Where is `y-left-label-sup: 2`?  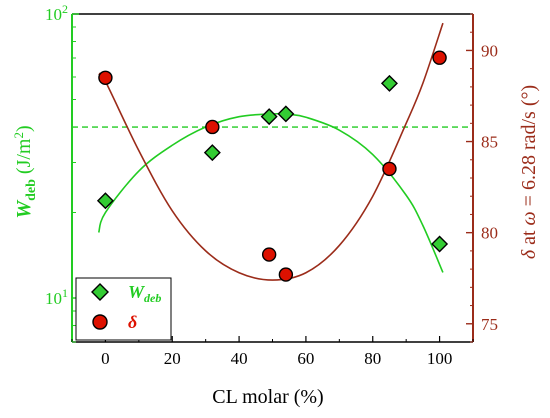
y-left-label-sup: 2 is located at coordinates (18, 135).